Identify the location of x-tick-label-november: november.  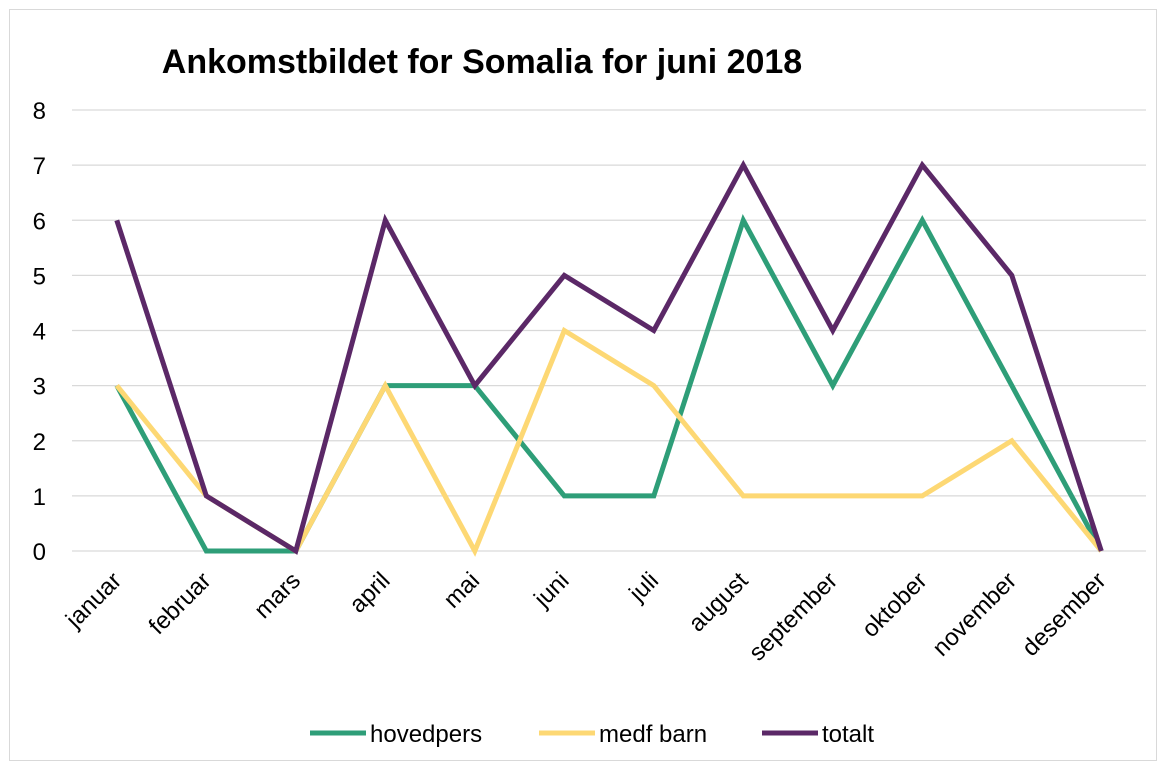
(974, 614).